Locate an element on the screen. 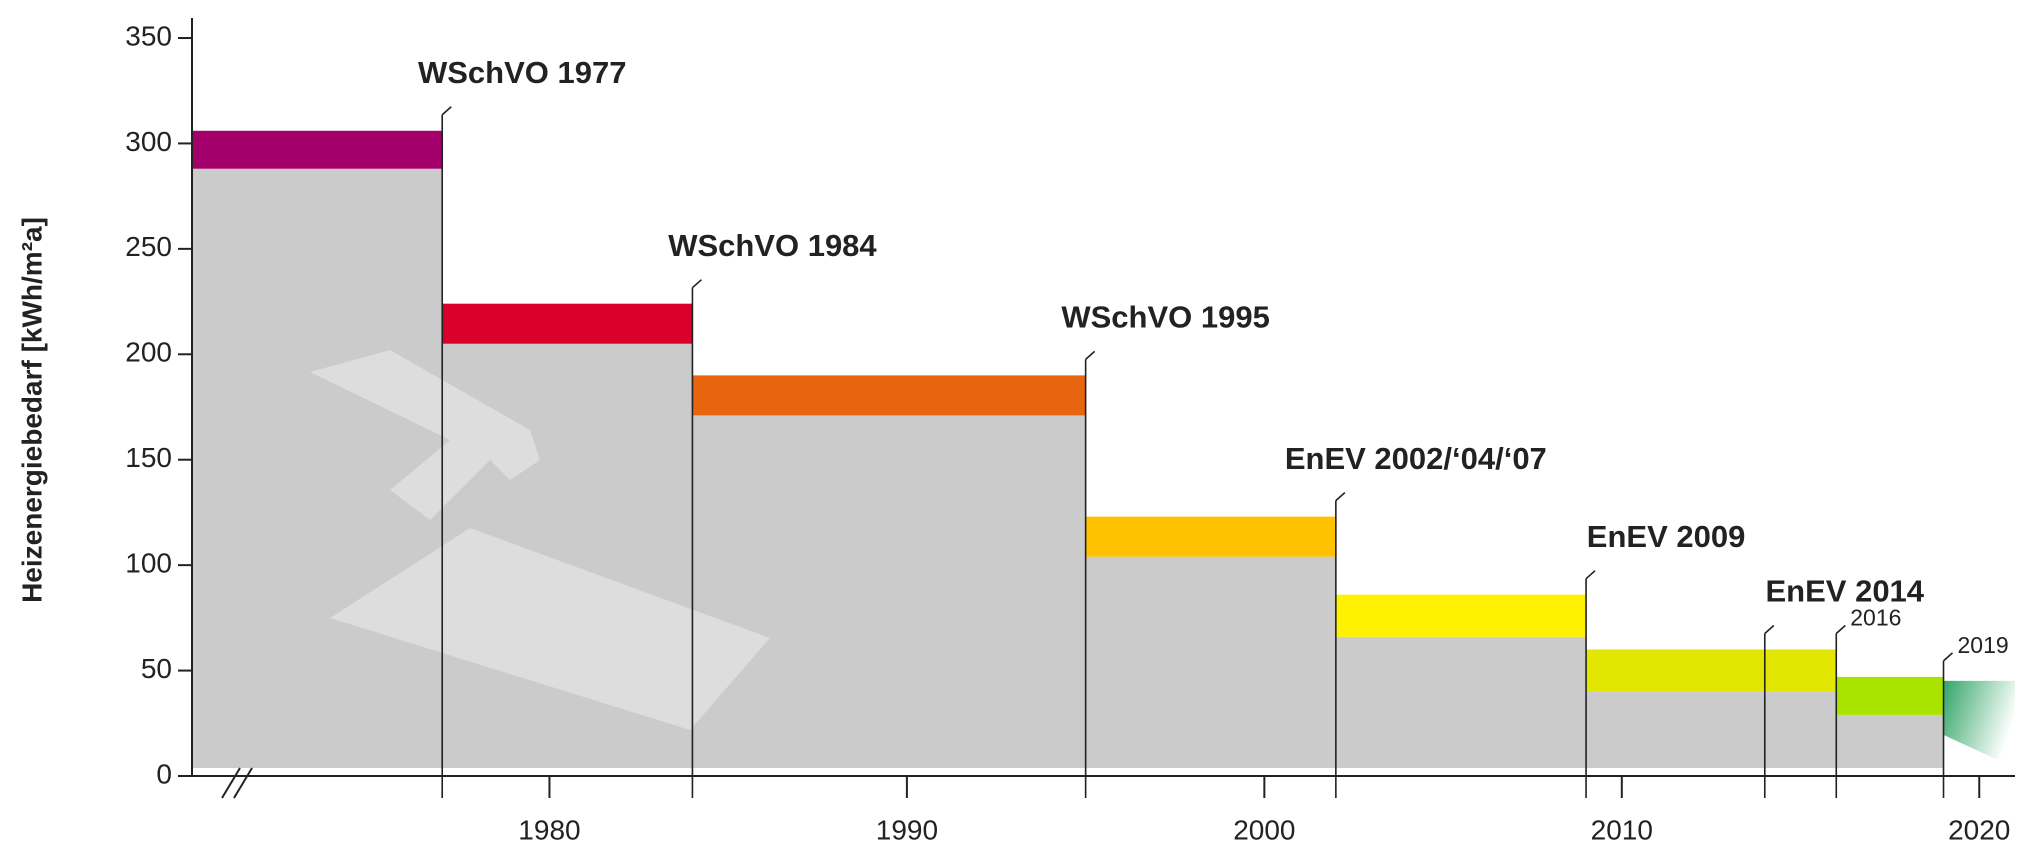 Image resolution: width=2038 pixels, height=859 pixels. annotation: EnEV 2002/‘04/‘07 is located at coordinates (1416, 458).